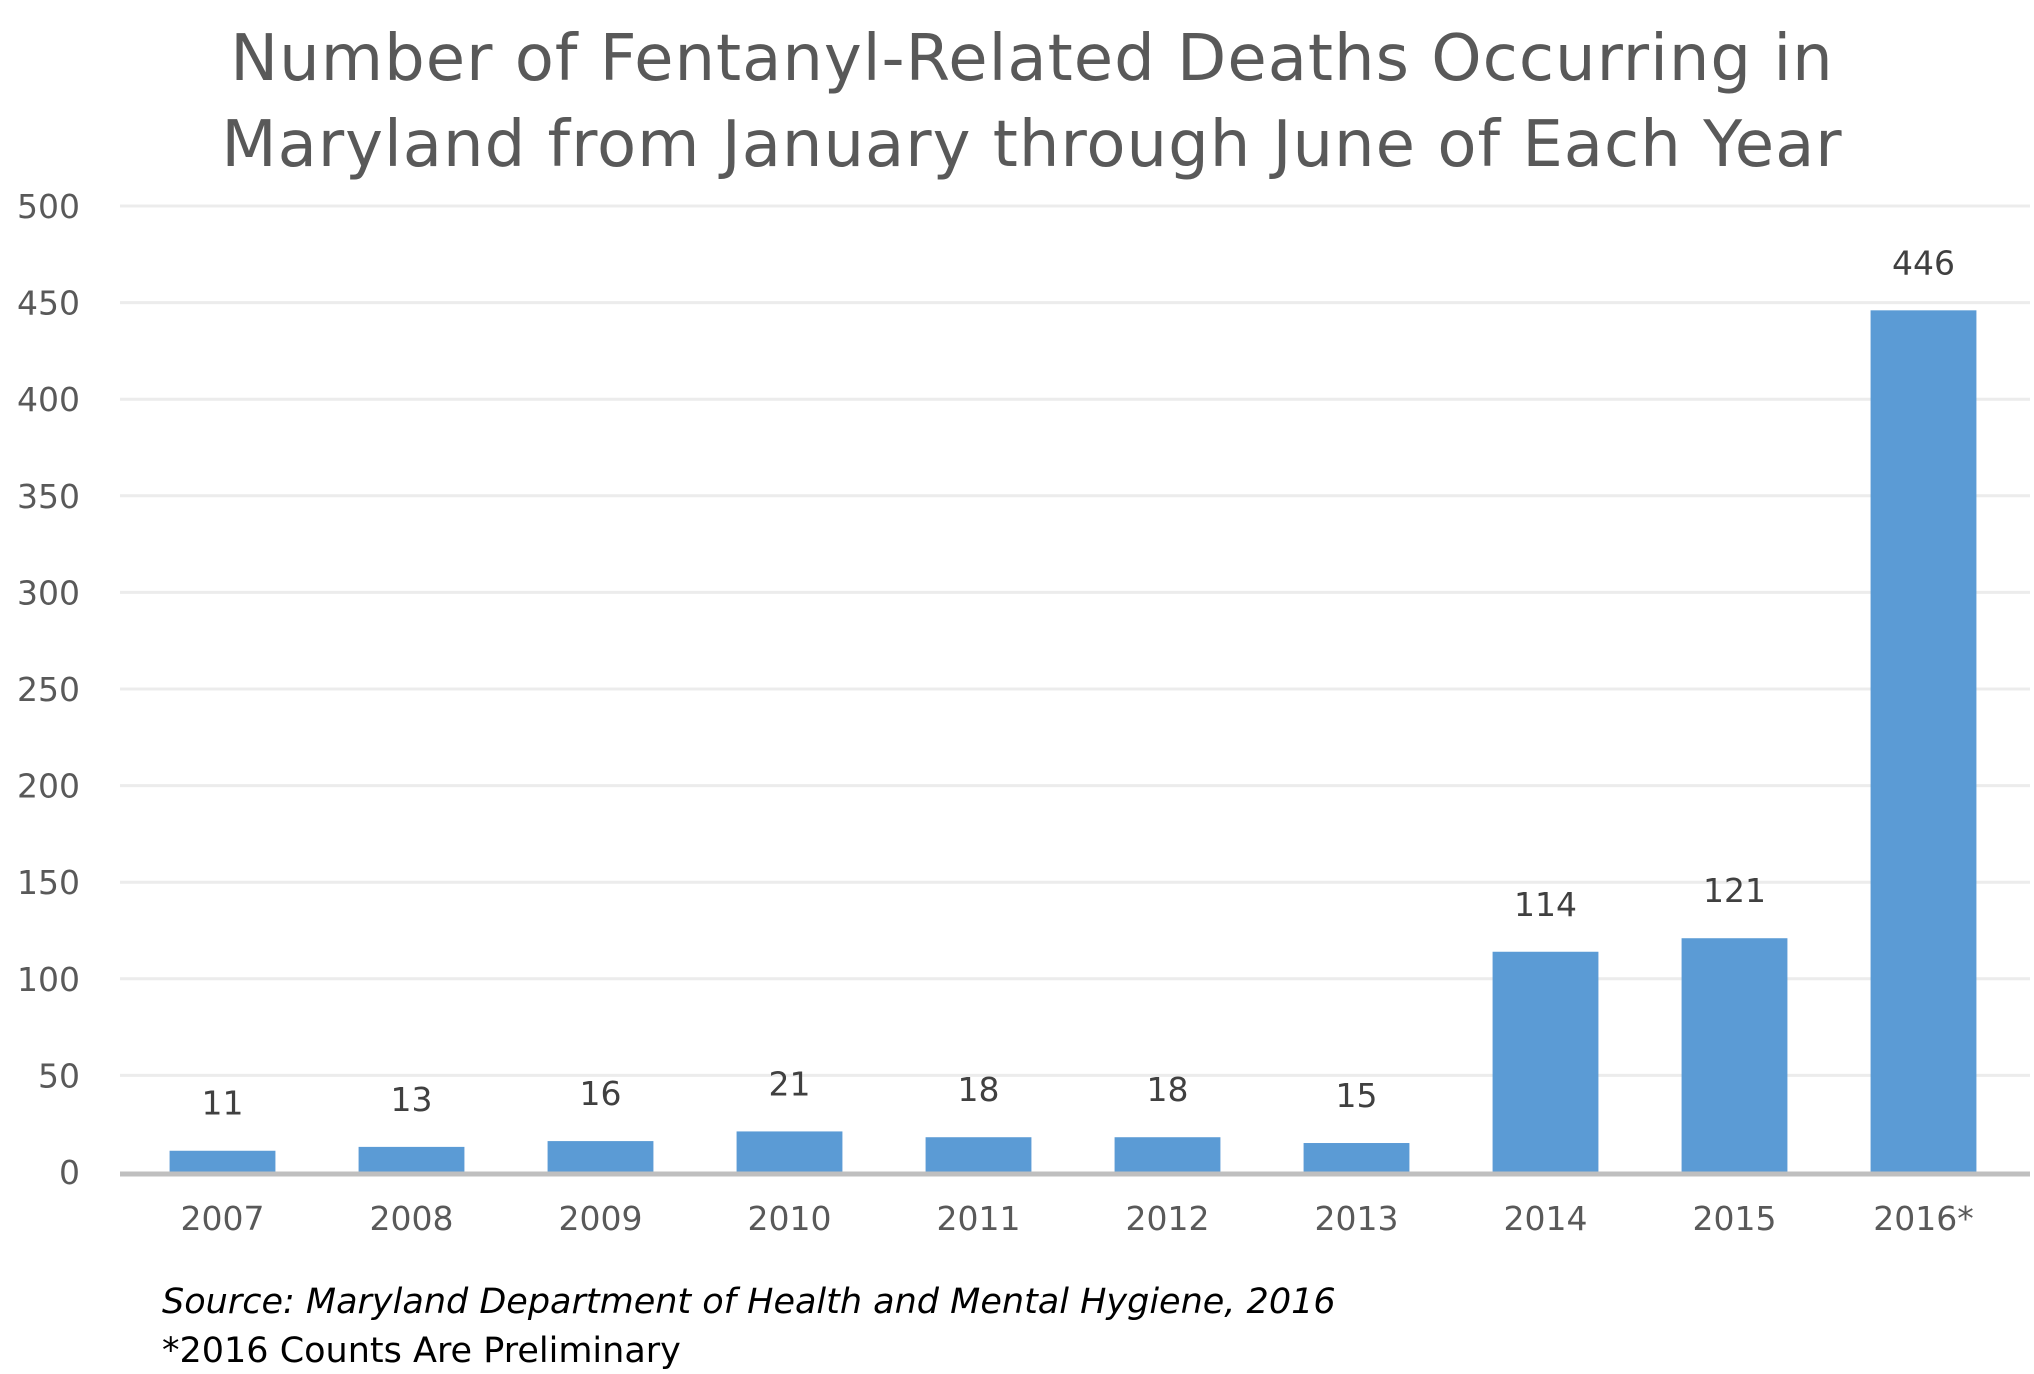  I want to click on y-tick-label: 450, so click(48, 303).